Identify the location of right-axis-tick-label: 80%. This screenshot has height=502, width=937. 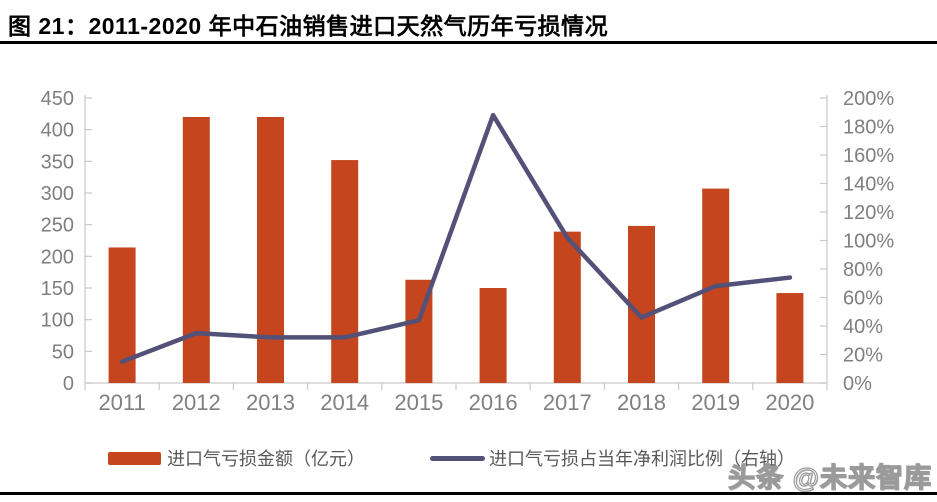
(863, 270).